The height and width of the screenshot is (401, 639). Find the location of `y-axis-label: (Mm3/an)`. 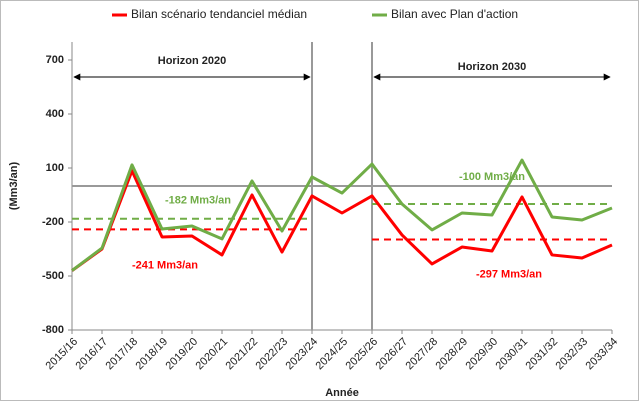

y-axis-label: (Mm3/an) is located at coordinates (14, 186).